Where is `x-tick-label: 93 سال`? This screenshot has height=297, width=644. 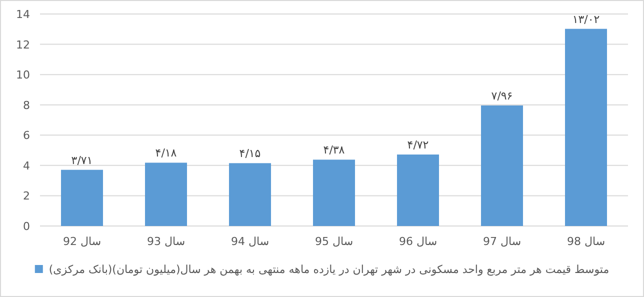
x-tick-label: 93 سال is located at coordinates (166, 241).